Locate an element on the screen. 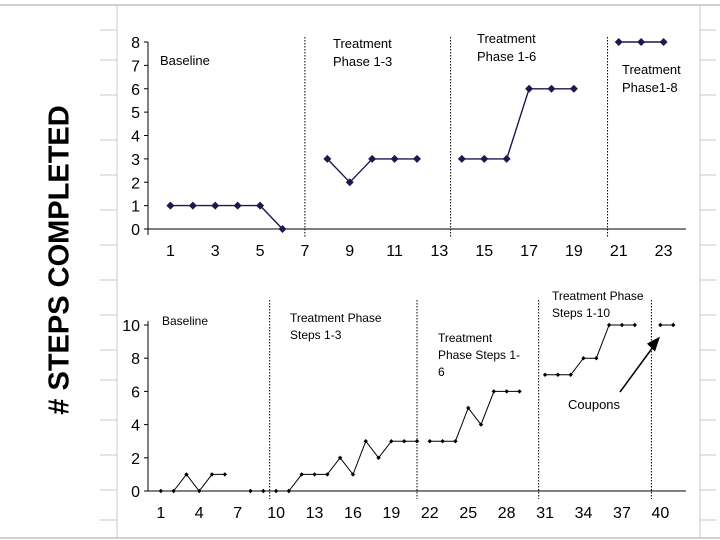  top-x-tick-label: 1 is located at coordinates (170, 251).